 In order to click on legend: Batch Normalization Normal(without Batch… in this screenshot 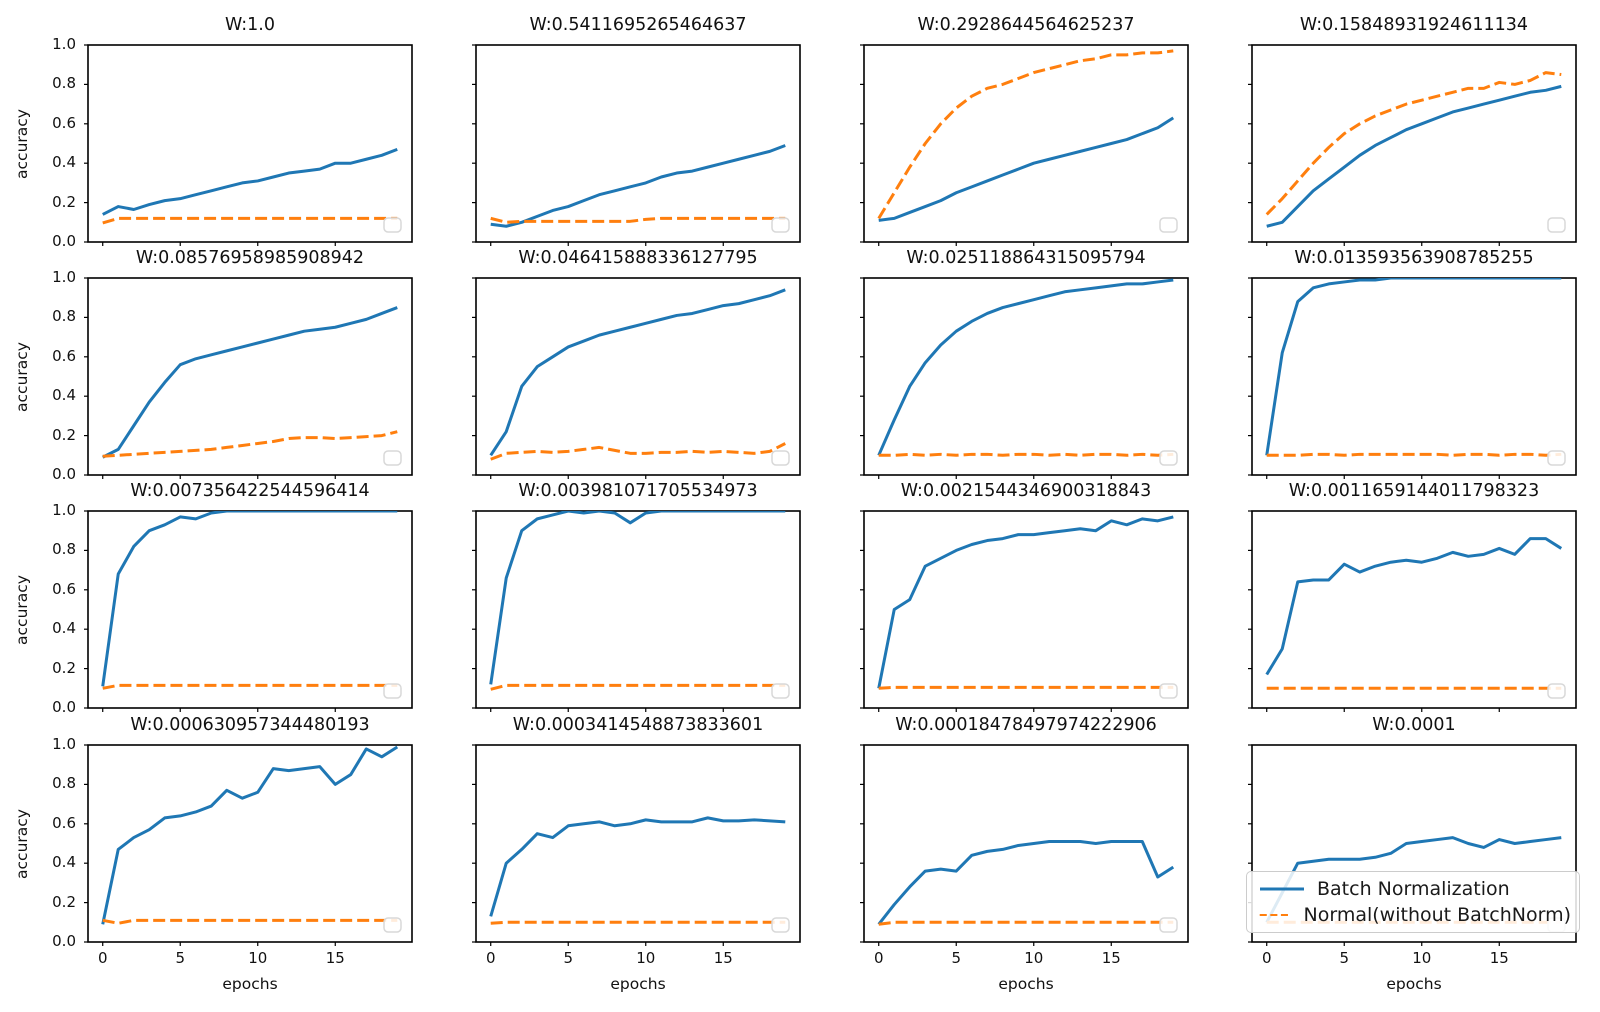, I will do `click(1413, 902)`.